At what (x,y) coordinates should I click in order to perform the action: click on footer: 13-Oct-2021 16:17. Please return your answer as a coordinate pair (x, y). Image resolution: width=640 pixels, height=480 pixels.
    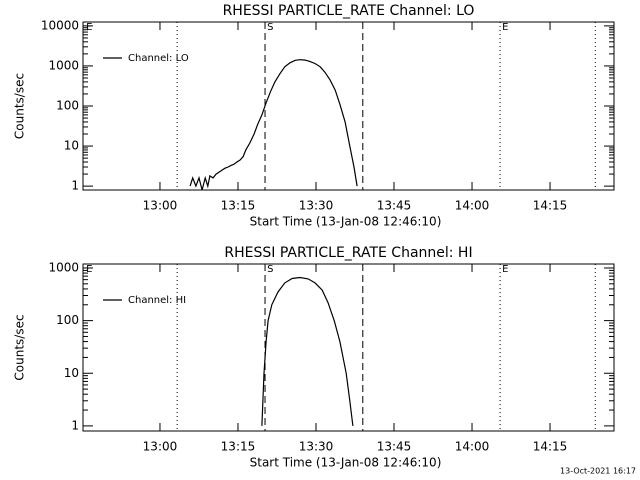
    Looking at the image, I should click on (598, 471).